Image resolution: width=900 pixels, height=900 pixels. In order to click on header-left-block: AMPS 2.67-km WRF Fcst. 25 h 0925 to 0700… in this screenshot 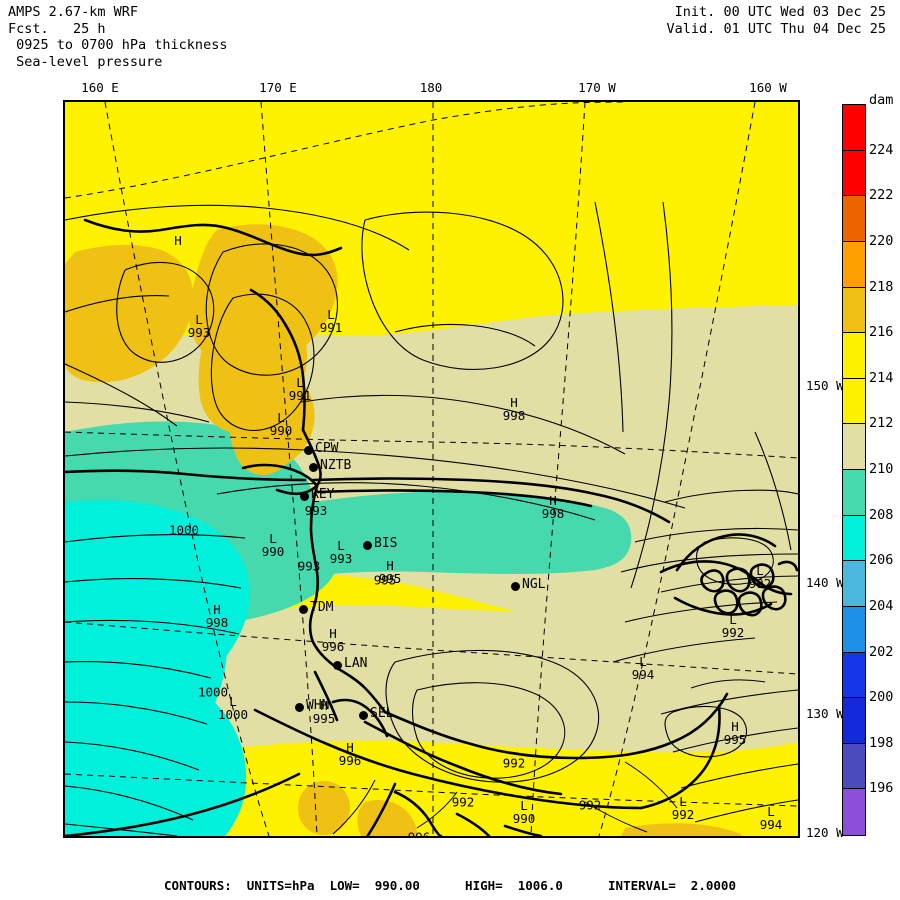, I will do `click(118, 37)`.